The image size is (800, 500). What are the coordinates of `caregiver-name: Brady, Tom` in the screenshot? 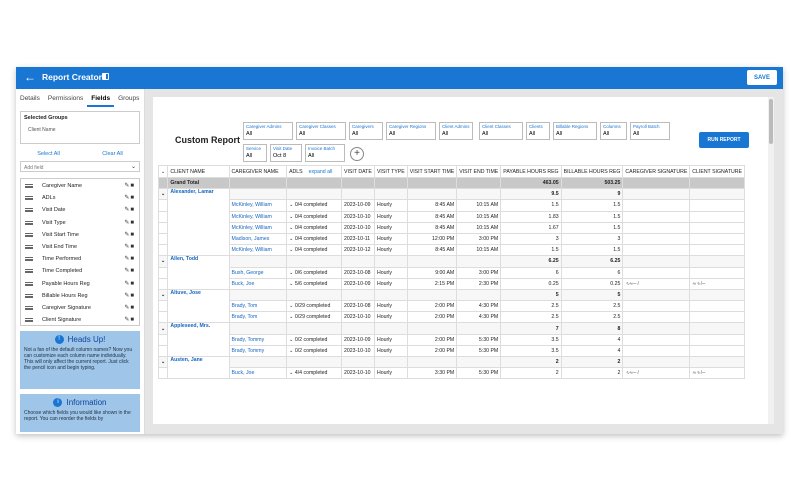 It's located at (258, 306).